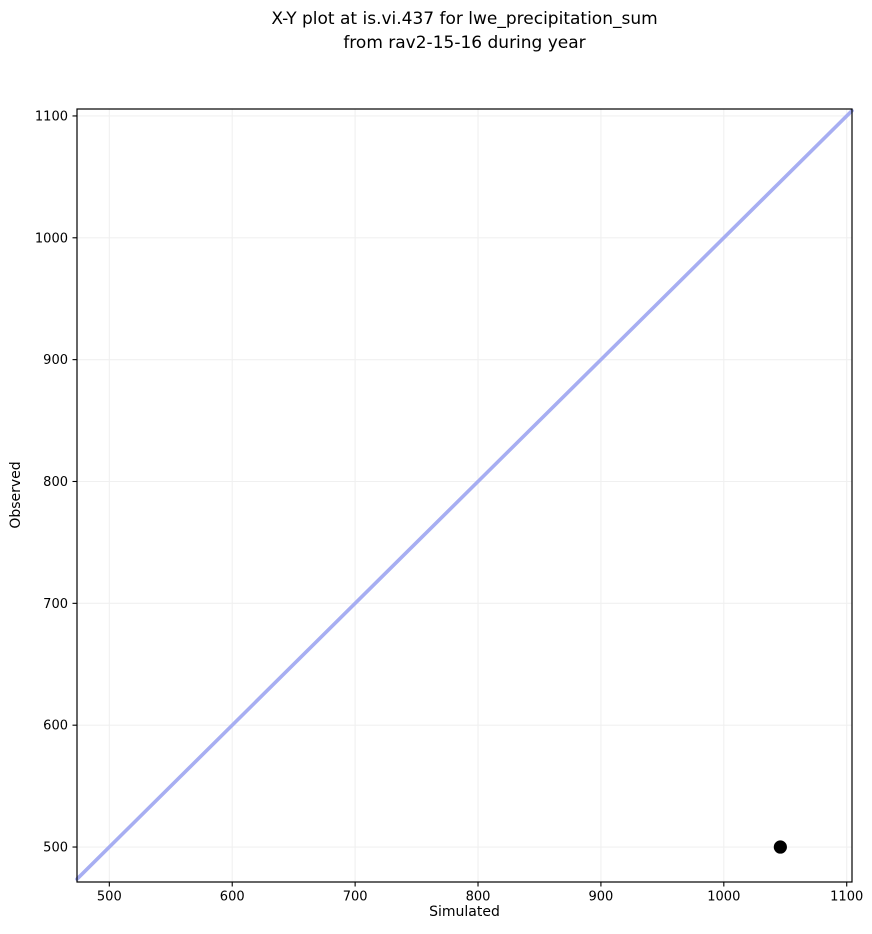 This screenshot has height=934, width=872. What do you see at coordinates (355, 897) in the screenshot?
I see `x-tick-label: 700` at bounding box center [355, 897].